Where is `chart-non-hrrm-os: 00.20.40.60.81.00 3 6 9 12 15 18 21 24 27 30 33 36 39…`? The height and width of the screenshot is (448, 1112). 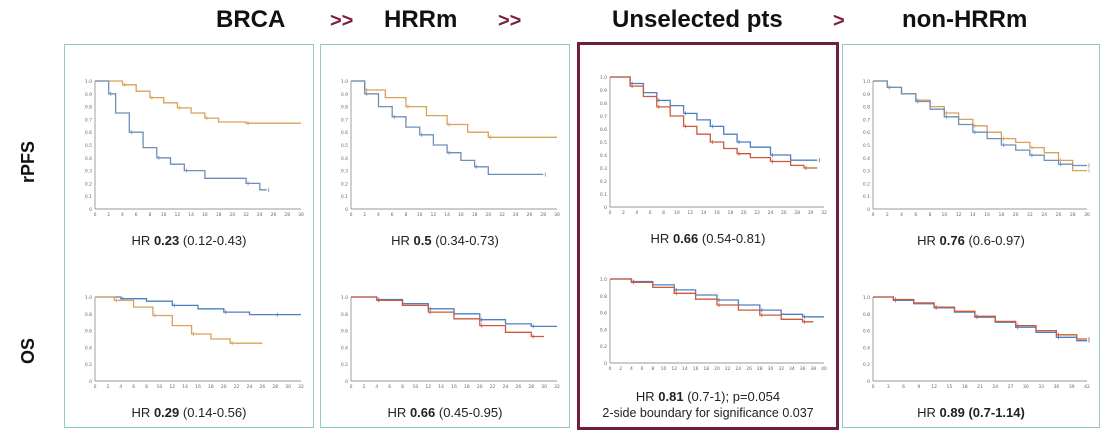 chart-non-hrrm-os: 00.20.40.60.81.00 3 6 9 12 15 18 21 24 27 30 33 36 39… is located at coordinates (976, 342).